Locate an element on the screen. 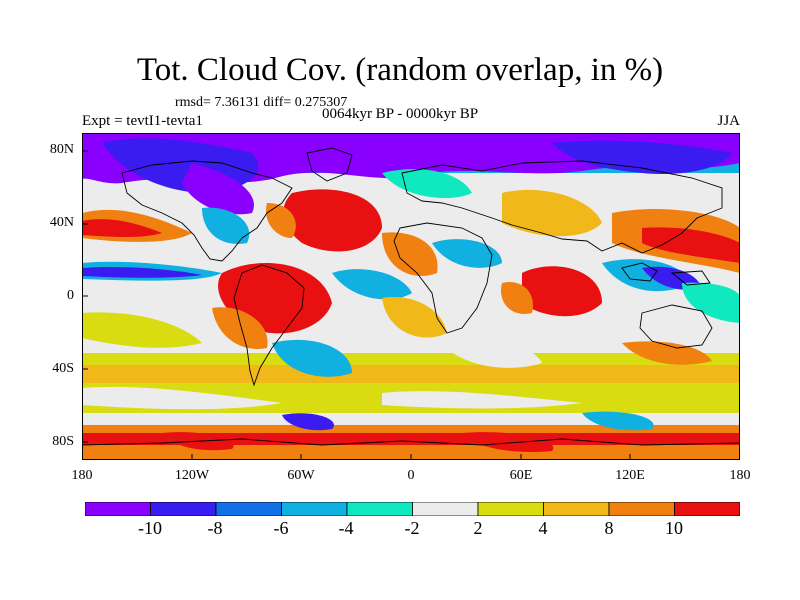  season-label: JJA is located at coordinates (728, 121).